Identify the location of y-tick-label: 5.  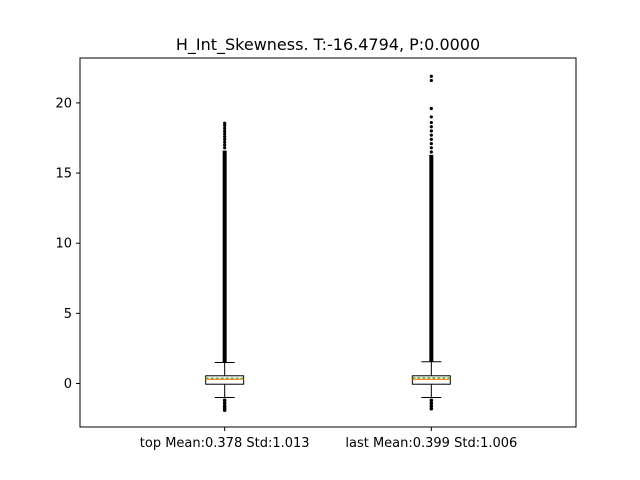
(68, 314).